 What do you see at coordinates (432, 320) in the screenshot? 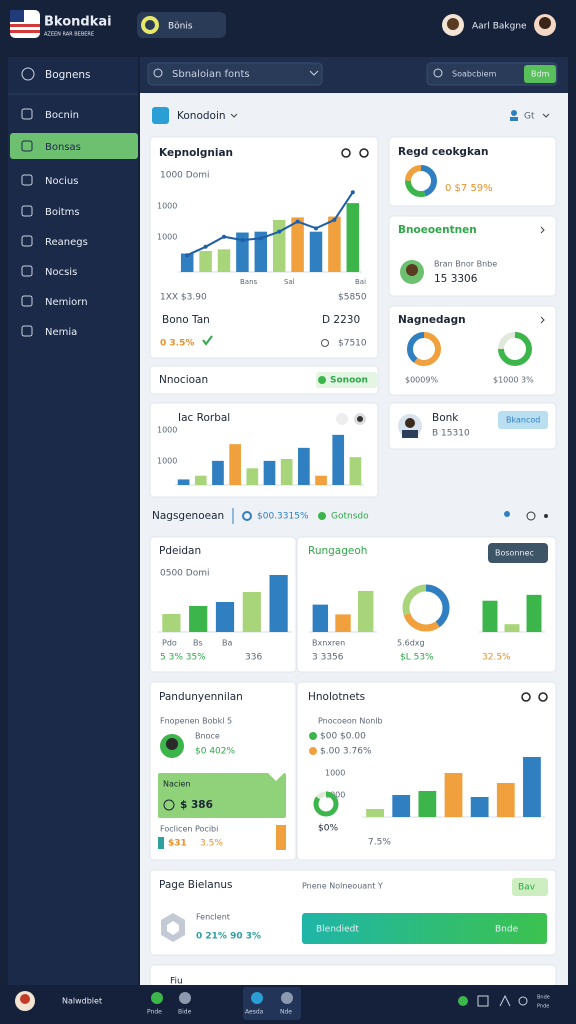
I see `label: Nagnedagn` at bounding box center [432, 320].